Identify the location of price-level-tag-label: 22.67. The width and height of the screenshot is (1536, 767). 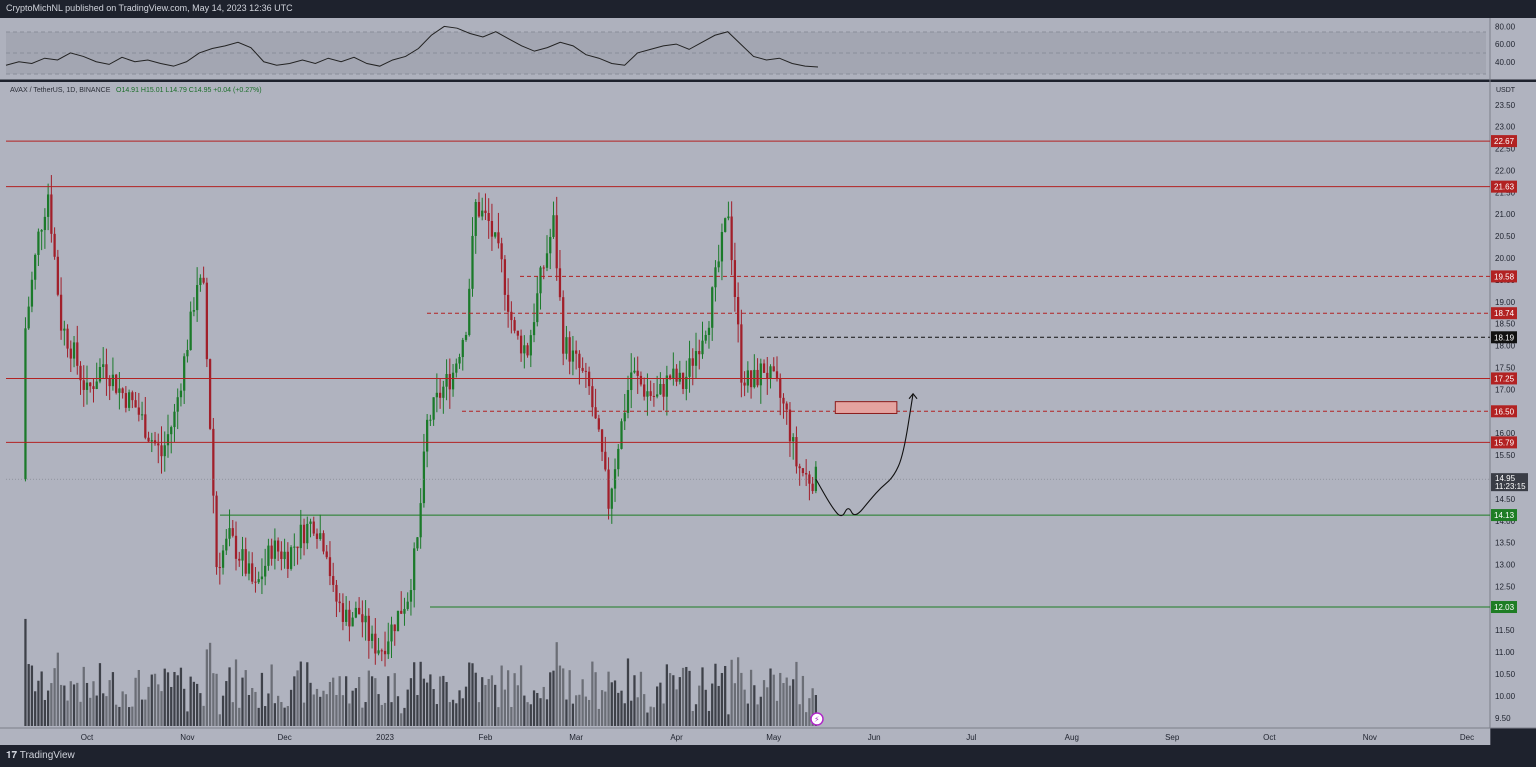
(1504, 141).